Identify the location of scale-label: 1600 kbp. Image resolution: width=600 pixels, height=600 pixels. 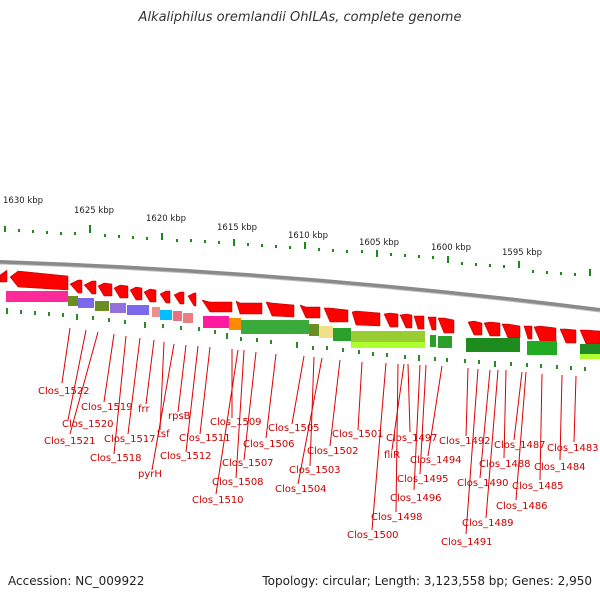
(451, 248).